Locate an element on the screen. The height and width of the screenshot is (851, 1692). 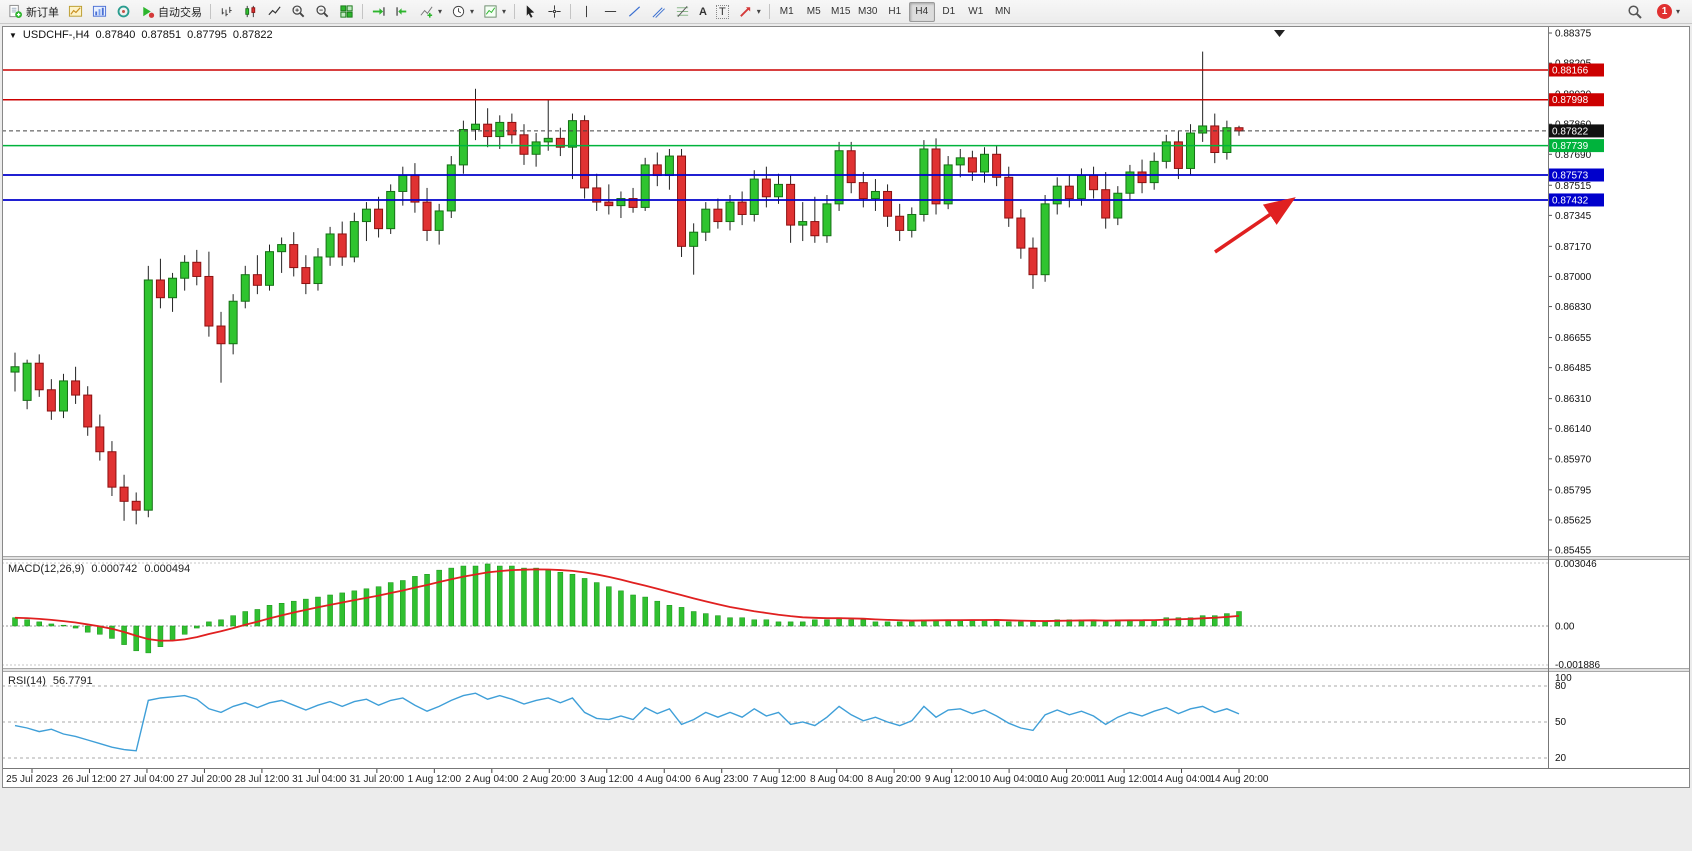
vertical-line-icon is located at coordinates (586, 11).